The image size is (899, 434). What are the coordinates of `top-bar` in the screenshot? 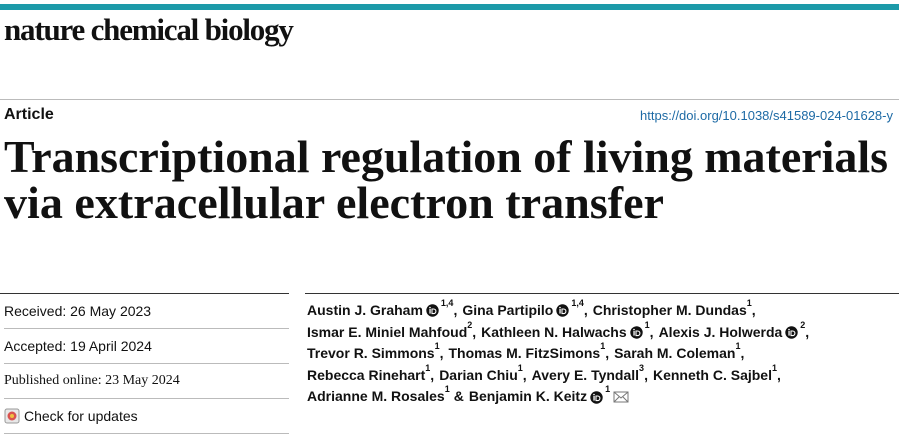 It's located at (449, 7).